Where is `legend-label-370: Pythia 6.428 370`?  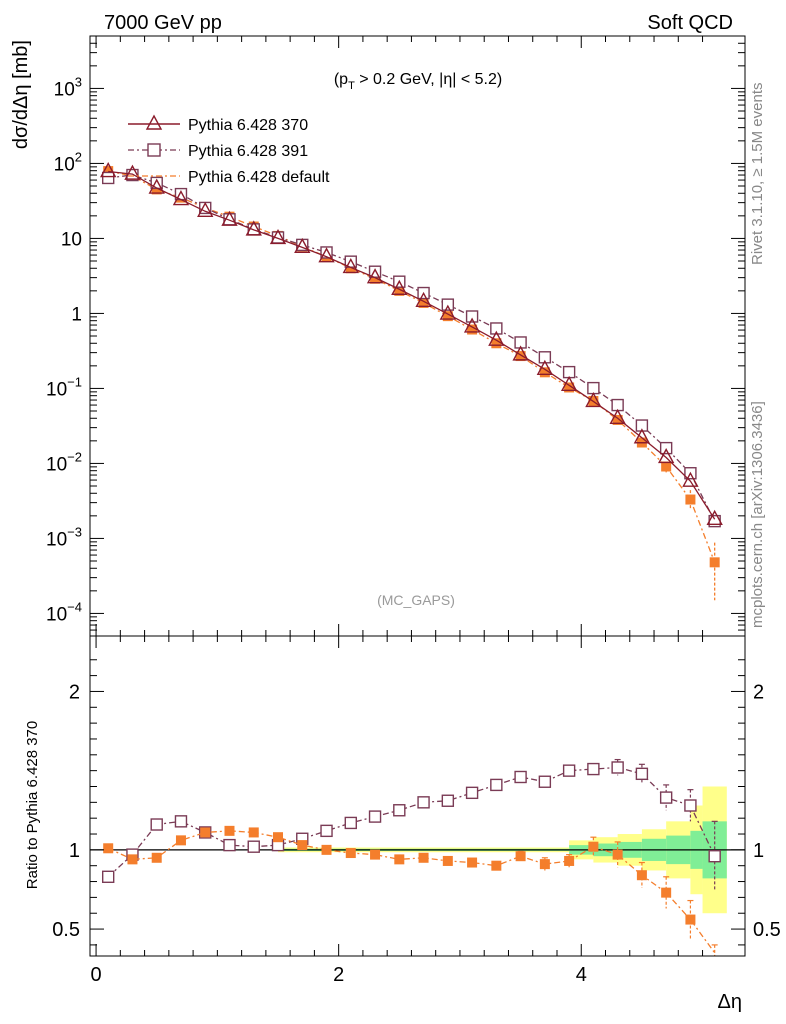 legend-label-370: Pythia 6.428 370 is located at coordinates (248, 125).